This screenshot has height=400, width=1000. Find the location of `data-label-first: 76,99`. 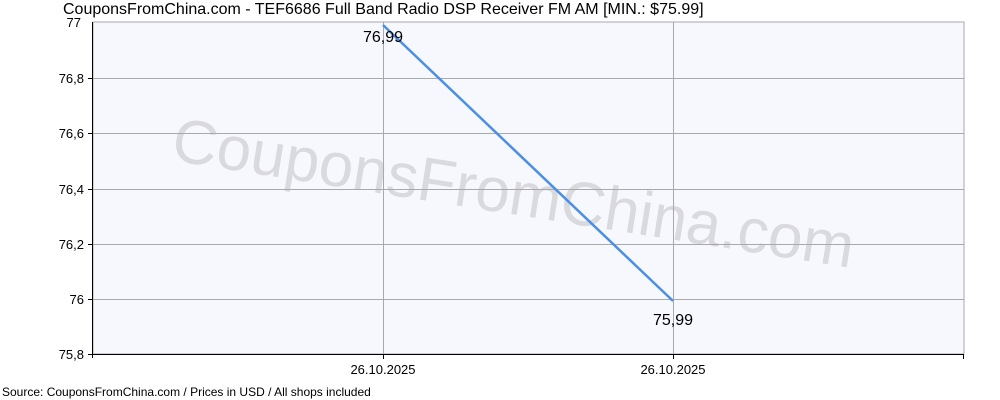

data-label-first: 76,99 is located at coordinates (383, 37).